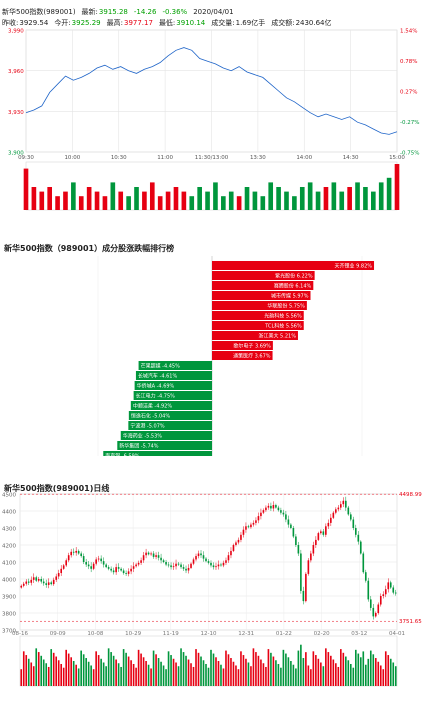 This screenshot has height=705, width=433. I want to click on high-label: 最高:, so click(114, 23).